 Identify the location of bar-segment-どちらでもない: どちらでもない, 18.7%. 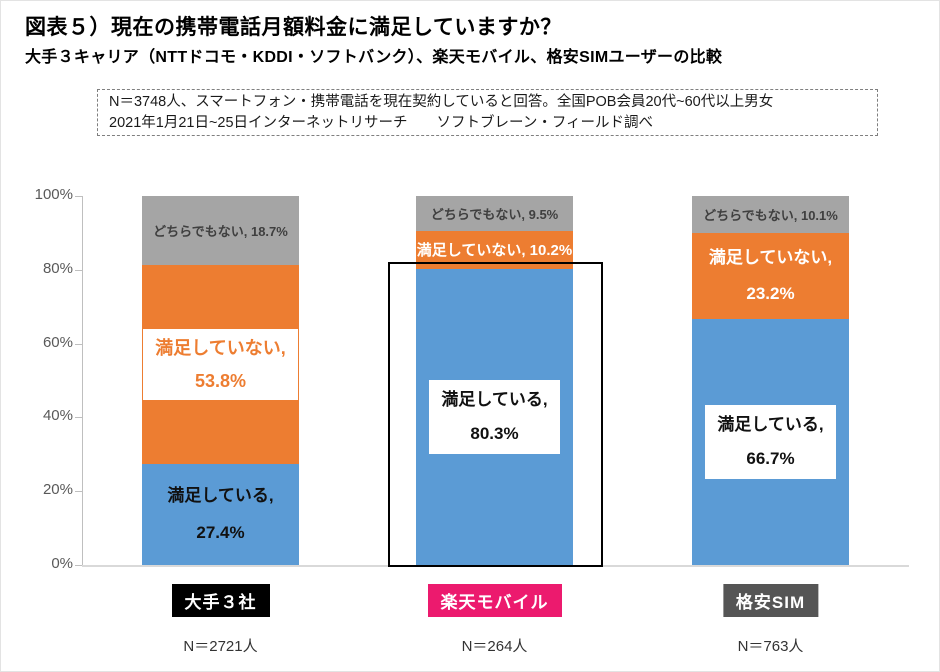
(220, 231).